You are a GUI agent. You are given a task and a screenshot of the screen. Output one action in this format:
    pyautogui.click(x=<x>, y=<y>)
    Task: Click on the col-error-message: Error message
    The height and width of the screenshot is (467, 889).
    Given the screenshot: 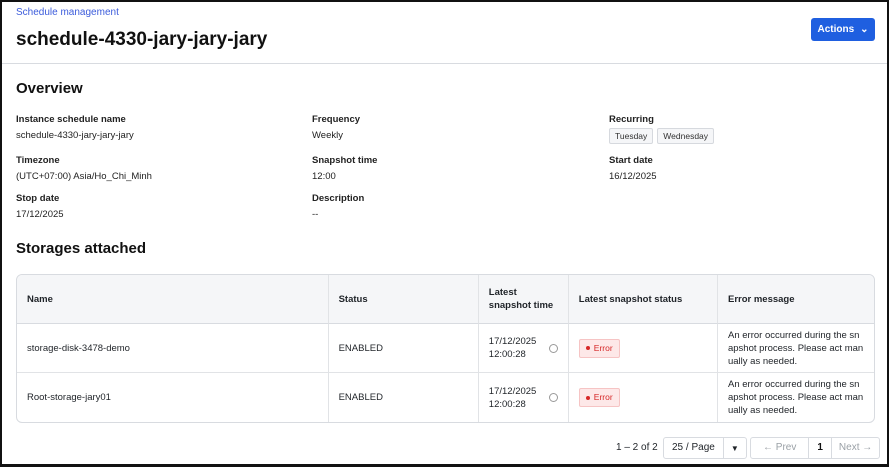 What is the action you would take?
    pyautogui.click(x=795, y=299)
    